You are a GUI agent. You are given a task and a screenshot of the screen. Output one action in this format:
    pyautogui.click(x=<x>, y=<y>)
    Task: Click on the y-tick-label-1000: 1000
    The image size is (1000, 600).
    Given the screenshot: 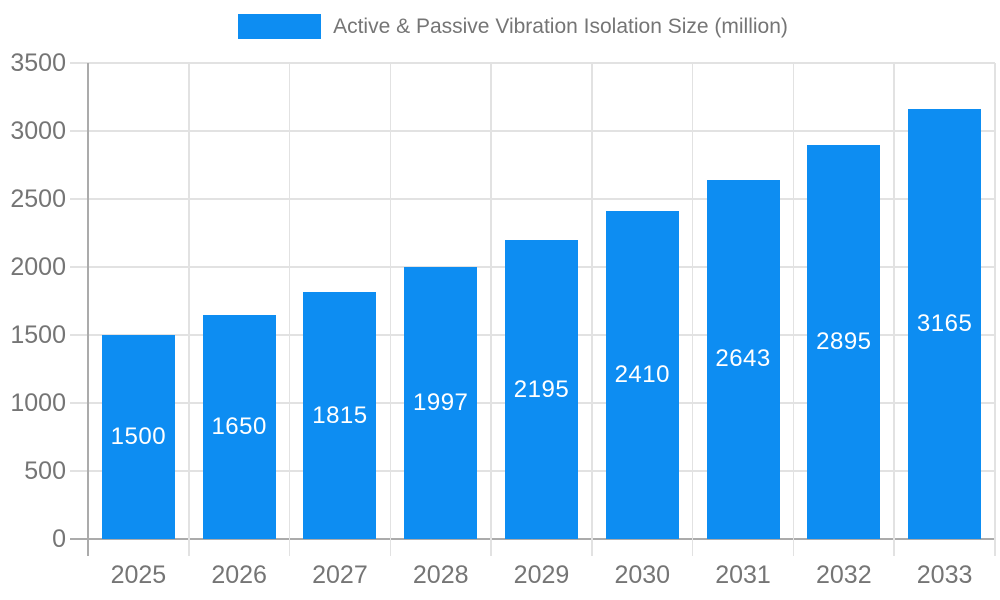 What is the action you would take?
    pyautogui.click(x=38, y=403)
    